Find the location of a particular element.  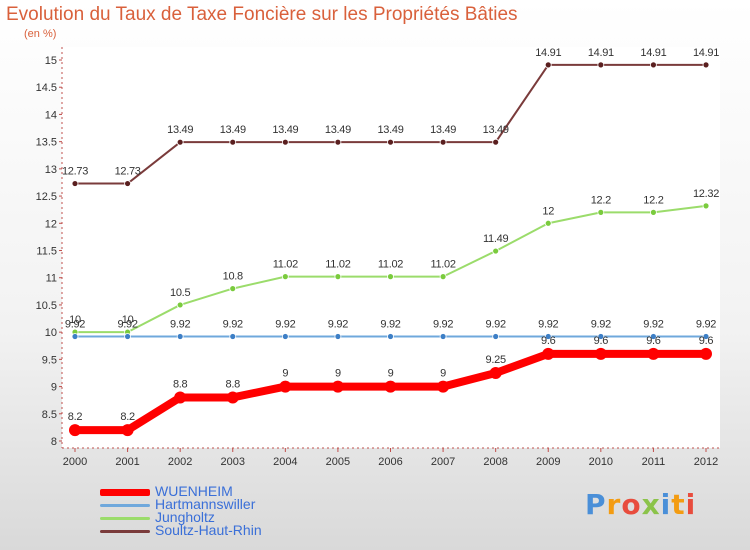

logo-letter: t is located at coordinates (678, 504).